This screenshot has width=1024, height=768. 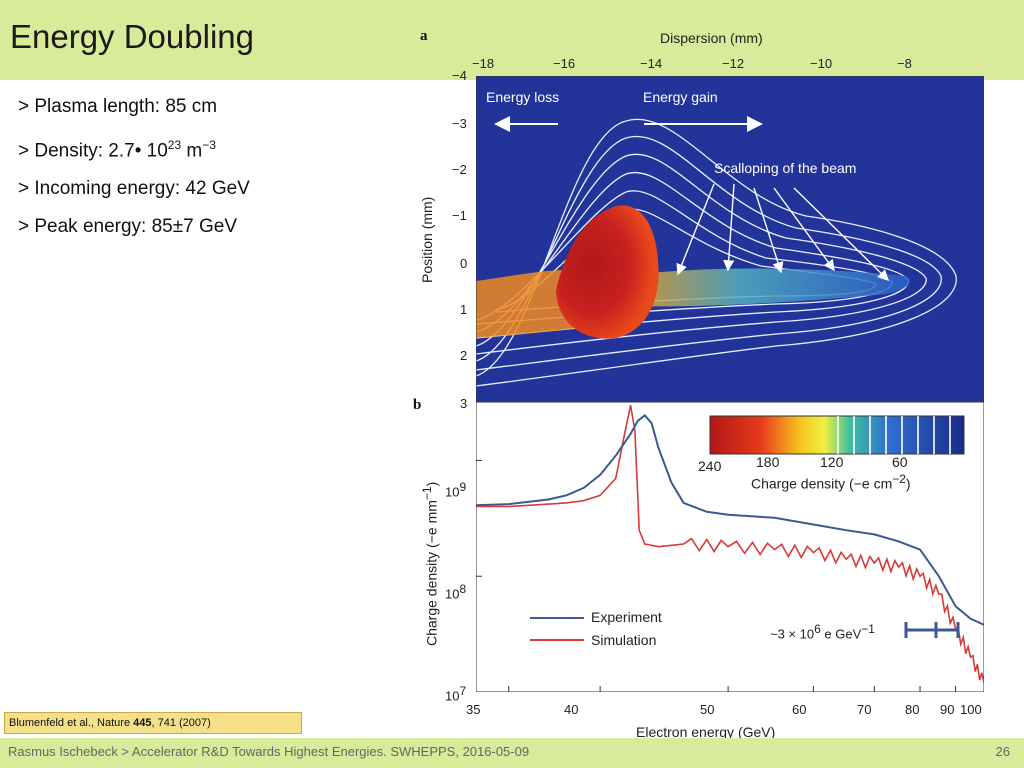 I want to click on y-tick-a: −2, so click(x=459, y=169).